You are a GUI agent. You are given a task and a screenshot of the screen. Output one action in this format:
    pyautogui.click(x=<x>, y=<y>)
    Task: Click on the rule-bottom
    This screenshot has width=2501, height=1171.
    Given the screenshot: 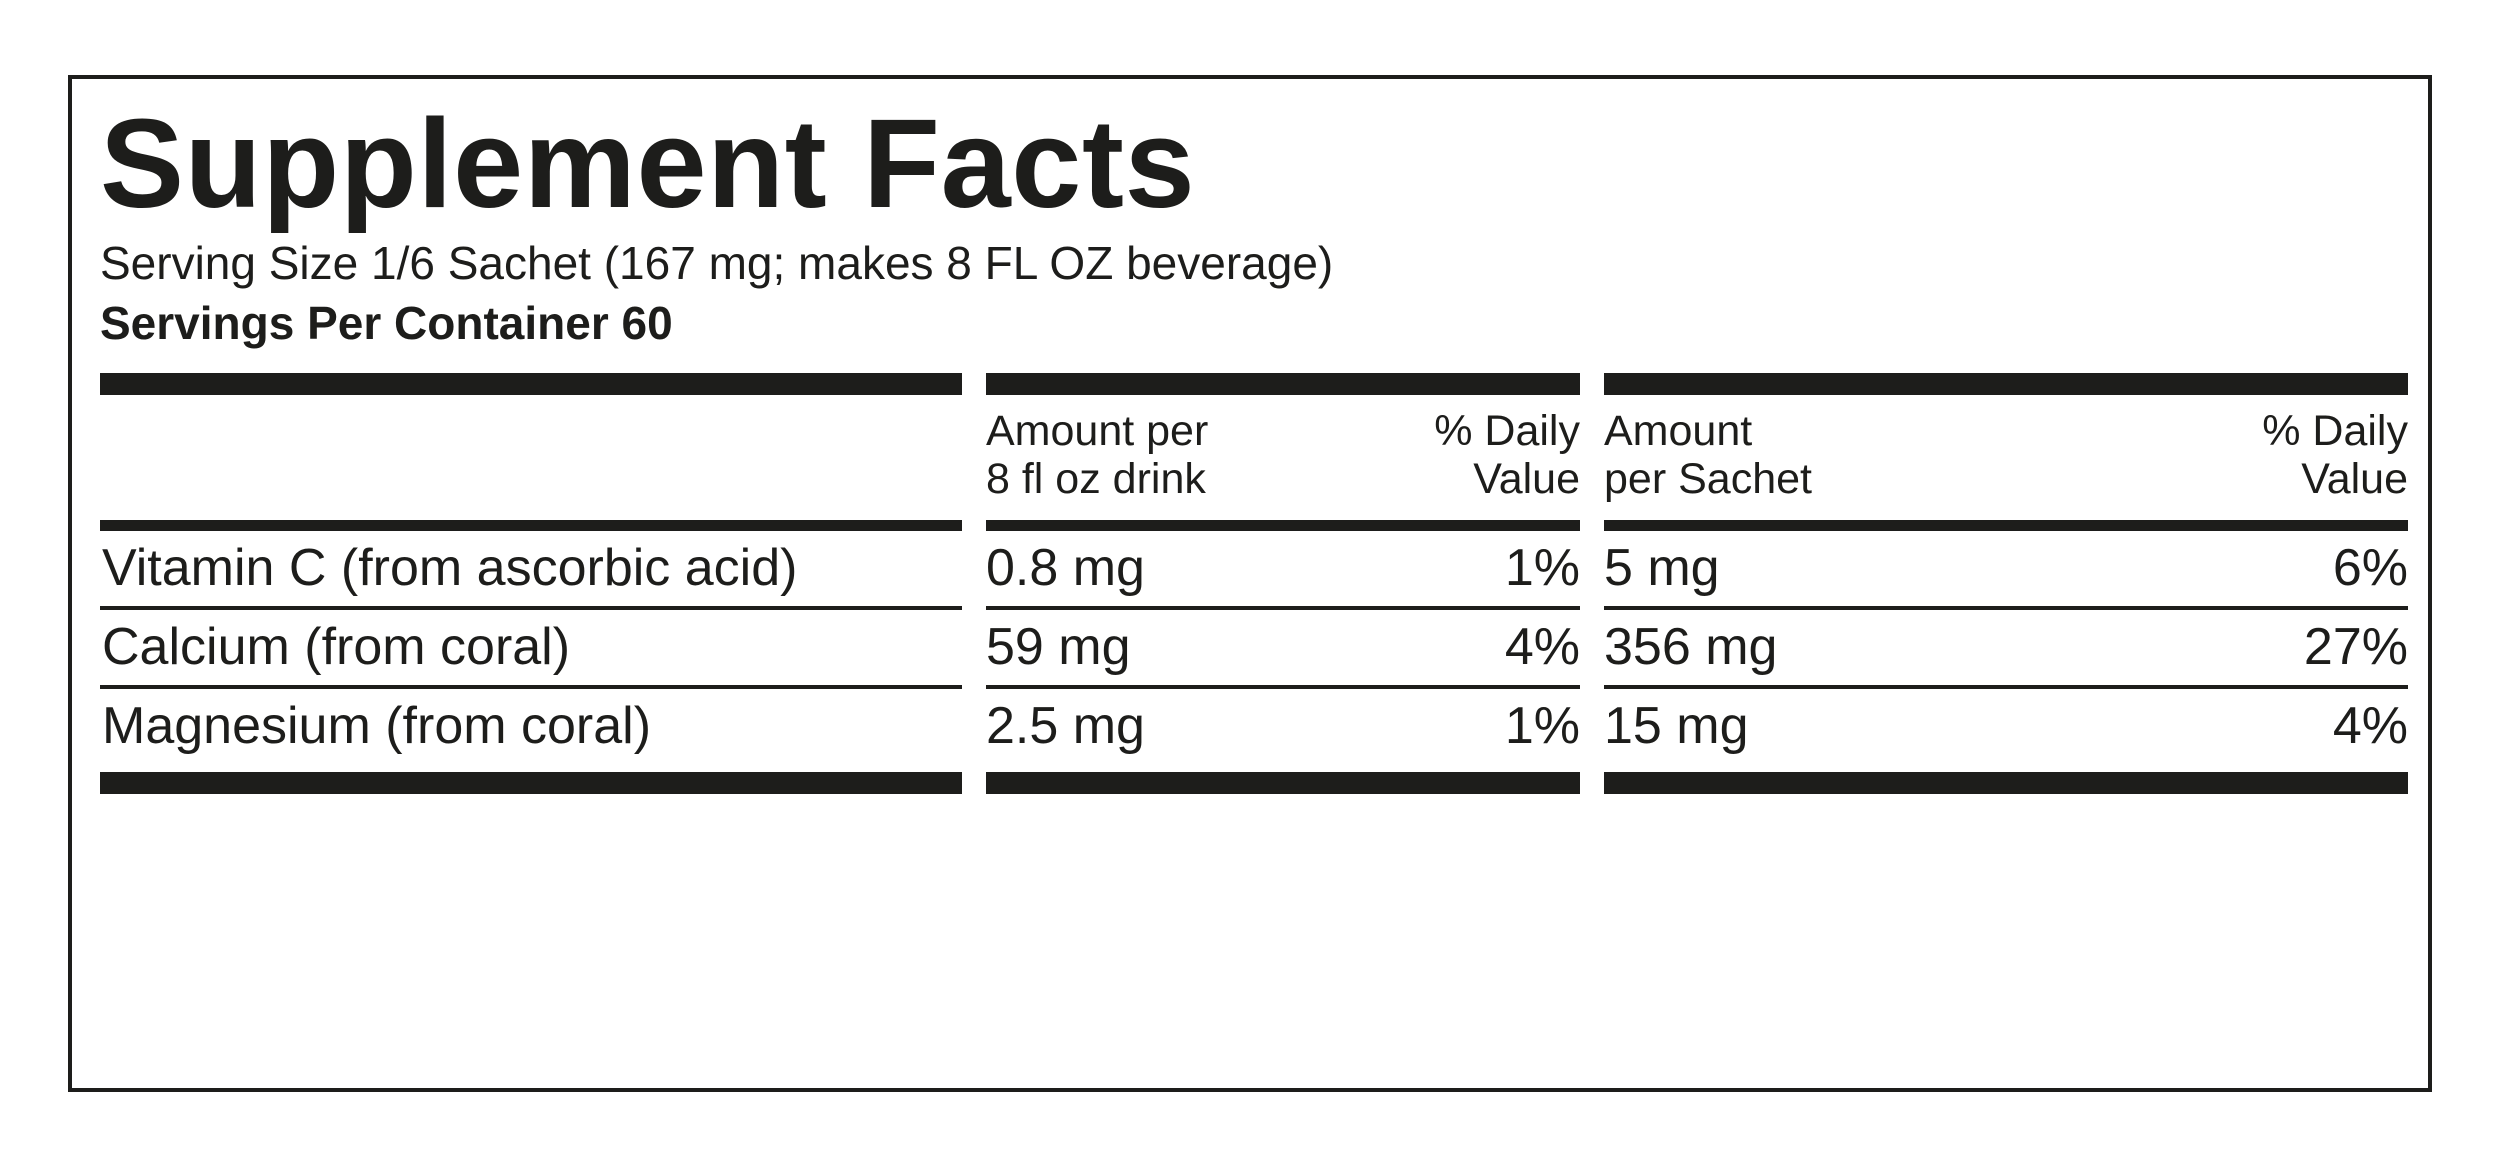 What is the action you would take?
    pyautogui.click(x=1254, y=782)
    